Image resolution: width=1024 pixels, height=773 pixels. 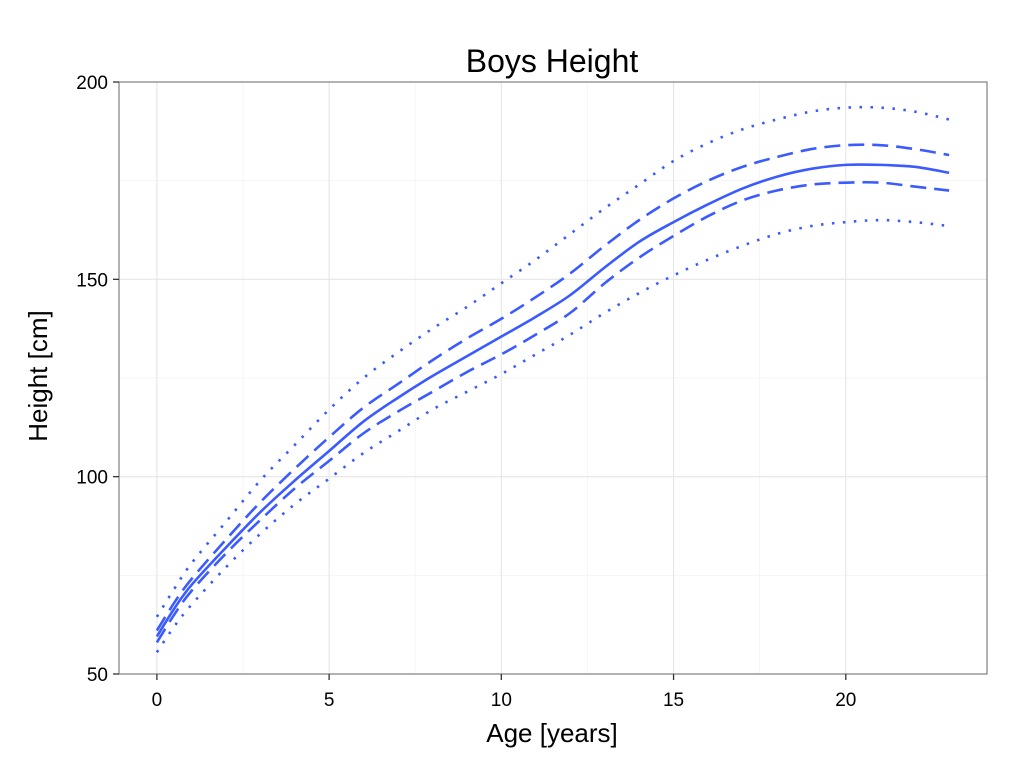 I want to click on y-tick-label: 50, so click(x=97, y=675).